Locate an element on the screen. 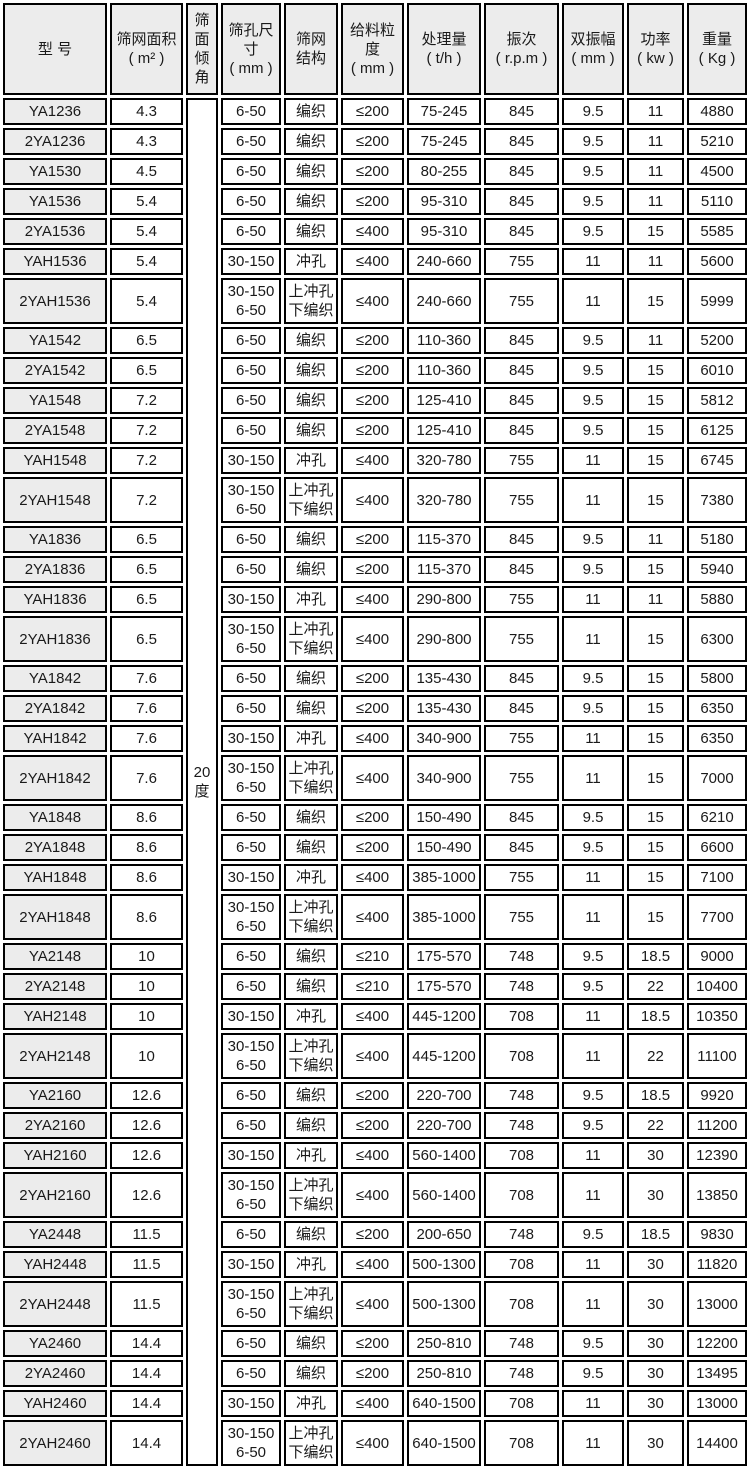  capacity-cell: 560-1400 is located at coordinates (444, 1155).